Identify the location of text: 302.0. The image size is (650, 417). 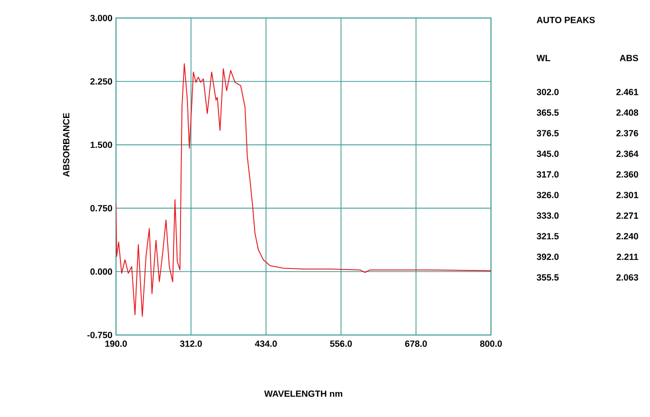
(547, 92).